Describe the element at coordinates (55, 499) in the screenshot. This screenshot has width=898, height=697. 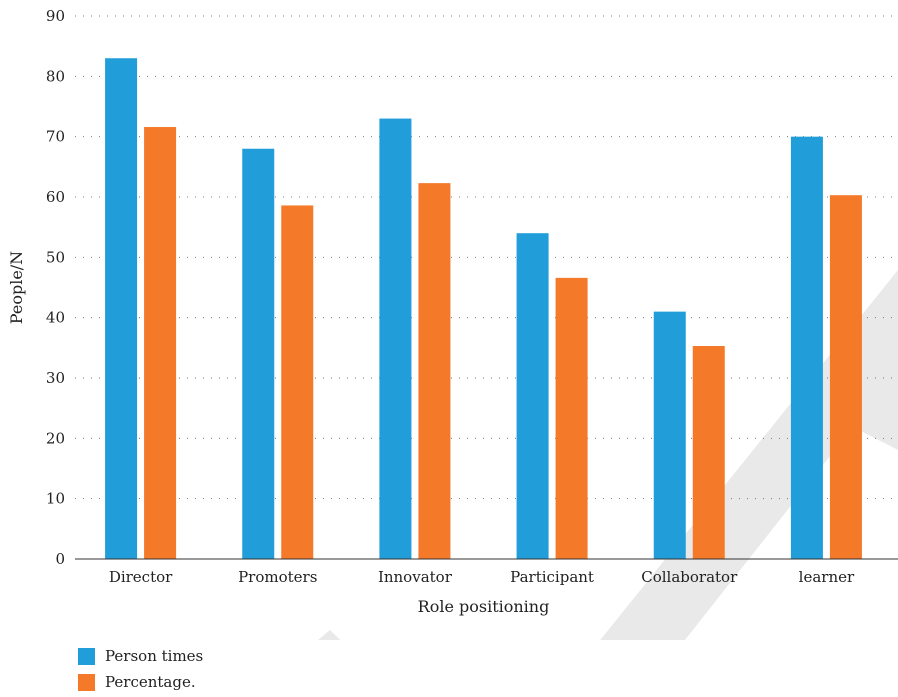
I see `y-tick-label-10: 10` at that location.